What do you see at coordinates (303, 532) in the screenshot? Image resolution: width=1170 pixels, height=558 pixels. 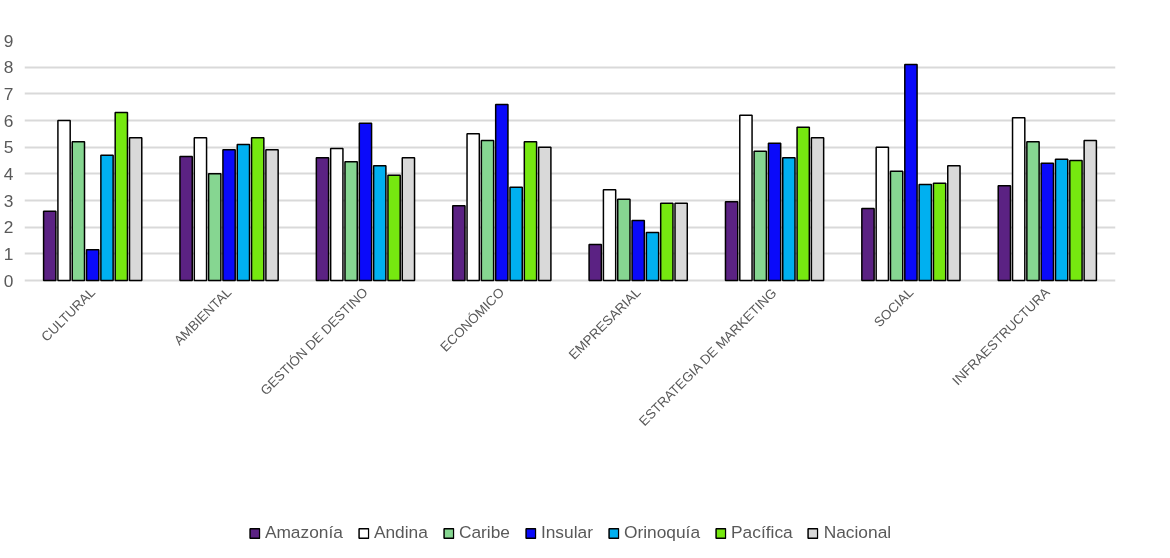 I see `legend-label: Amazonía` at bounding box center [303, 532].